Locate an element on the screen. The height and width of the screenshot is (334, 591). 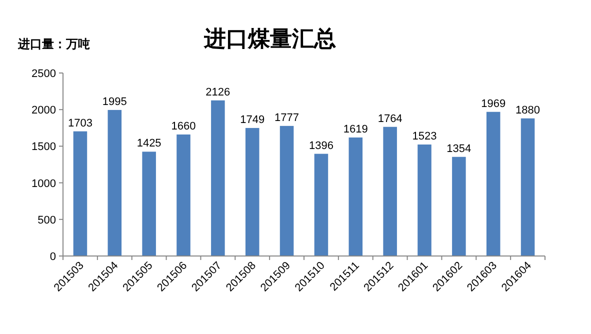
data-label: 1703 is located at coordinates (80, 123).